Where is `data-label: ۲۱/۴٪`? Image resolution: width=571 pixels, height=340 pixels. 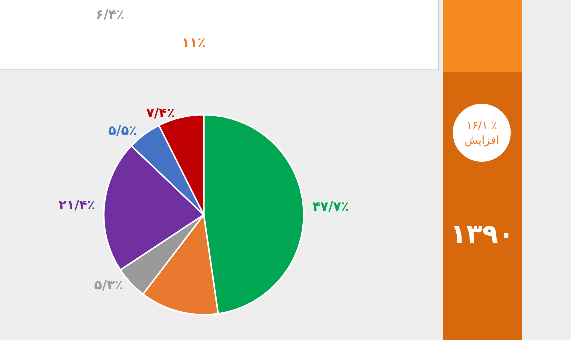 data-label: ۲۱/۴٪ is located at coordinates (77, 206).